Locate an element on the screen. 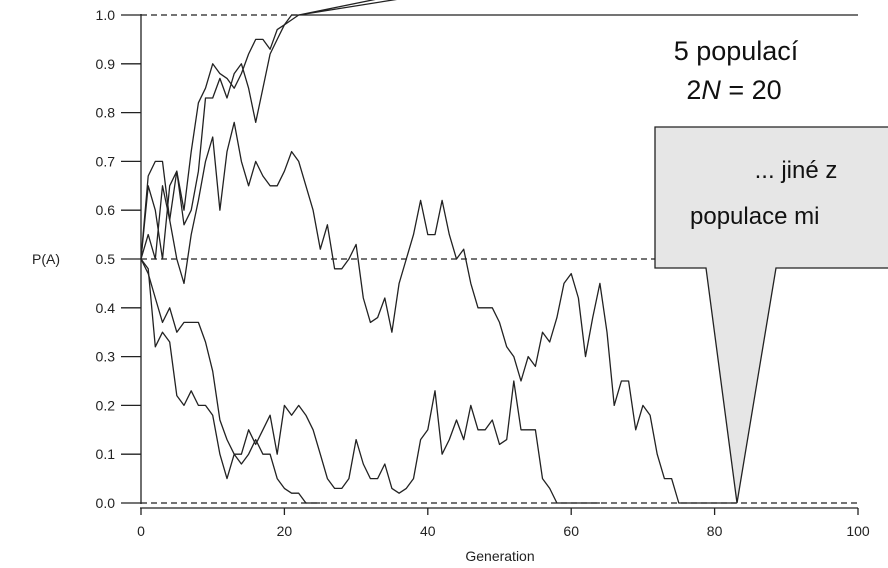  y-tick-label: 0.0 is located at coordinates (106, 503).